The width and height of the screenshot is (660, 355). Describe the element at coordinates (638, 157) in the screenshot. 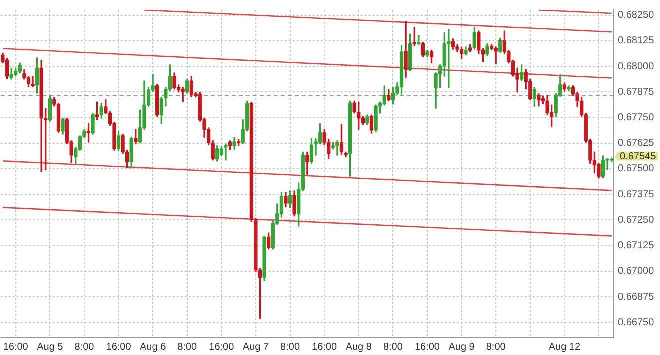

I see `text: 0.67545` at that location.